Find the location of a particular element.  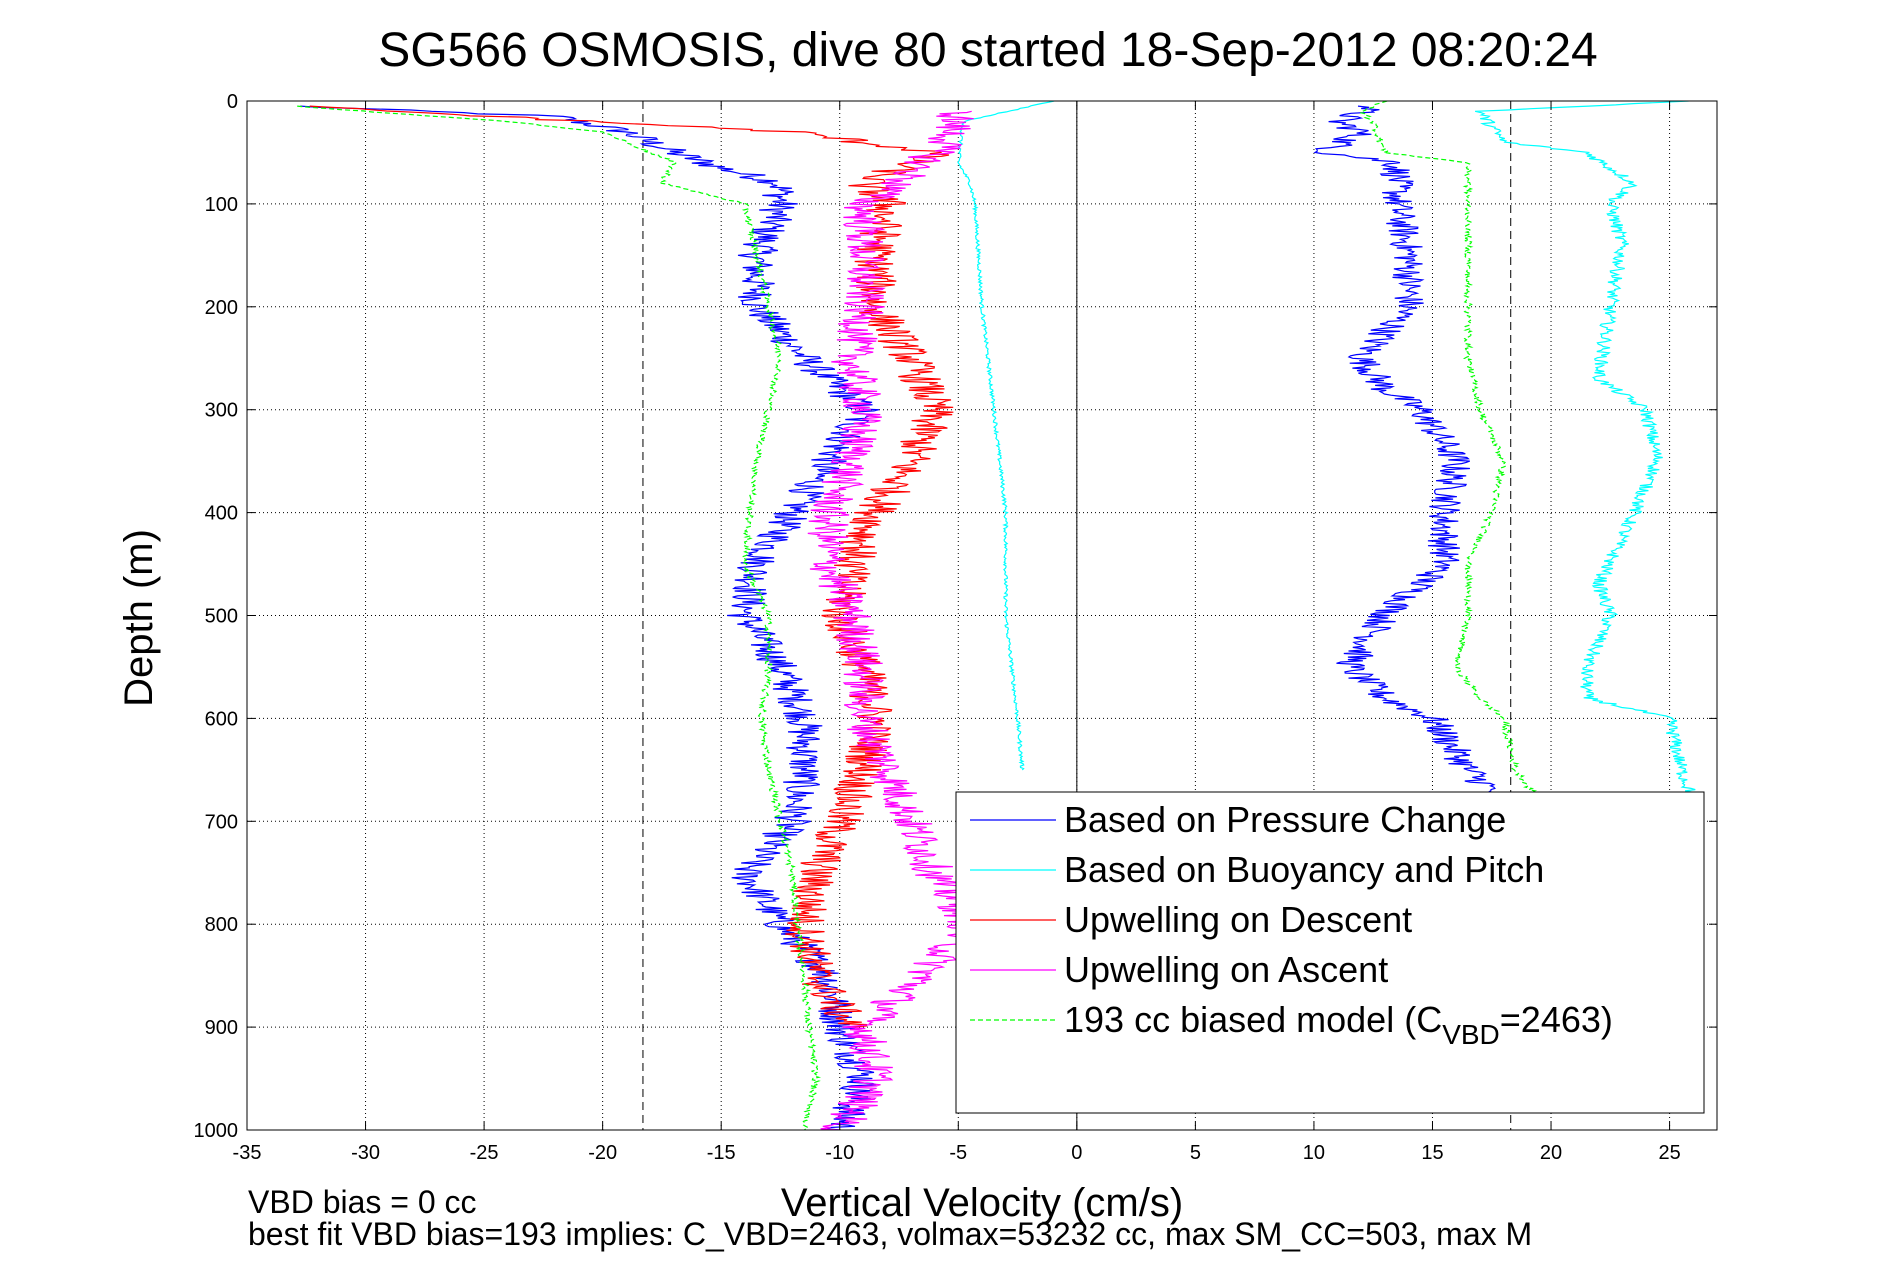

x-tick-label: -30 is located at coordinates (365, 1153).